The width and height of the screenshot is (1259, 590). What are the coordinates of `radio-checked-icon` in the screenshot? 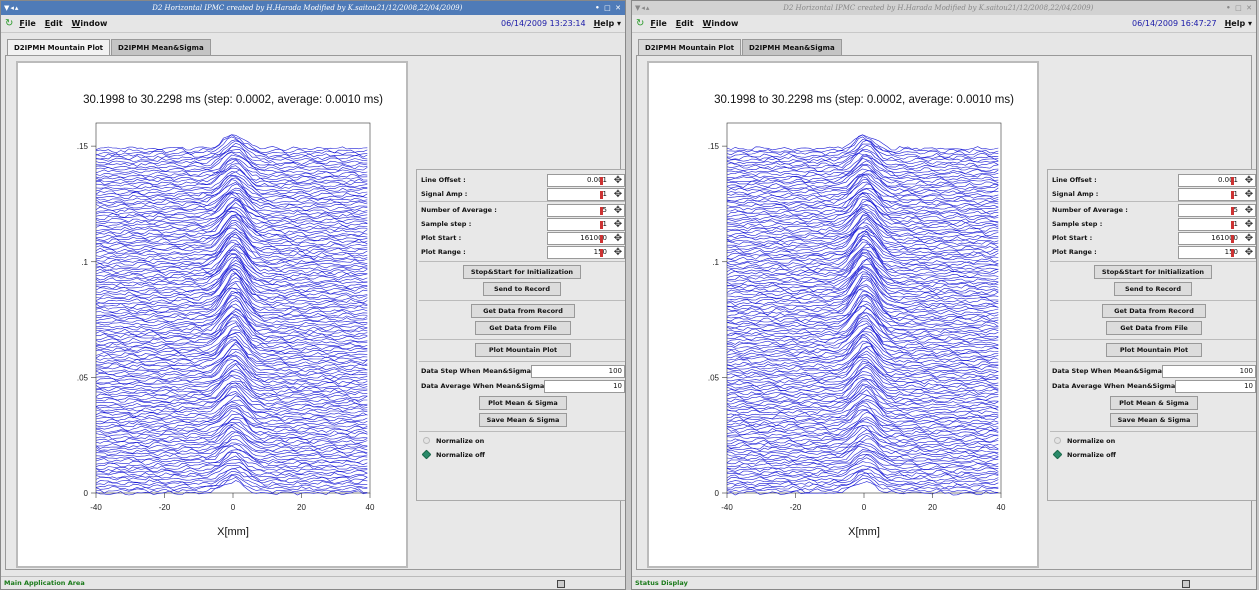 It's located at (426, 454).